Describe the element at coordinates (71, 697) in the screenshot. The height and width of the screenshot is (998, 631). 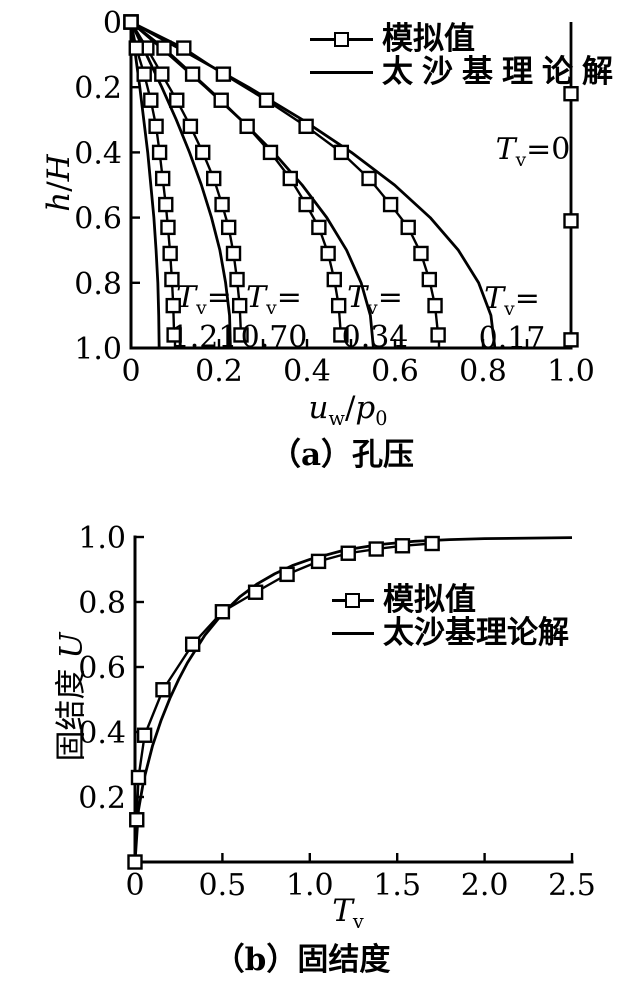
I see `chart-b-ylabel: 固结度 U` at that location.